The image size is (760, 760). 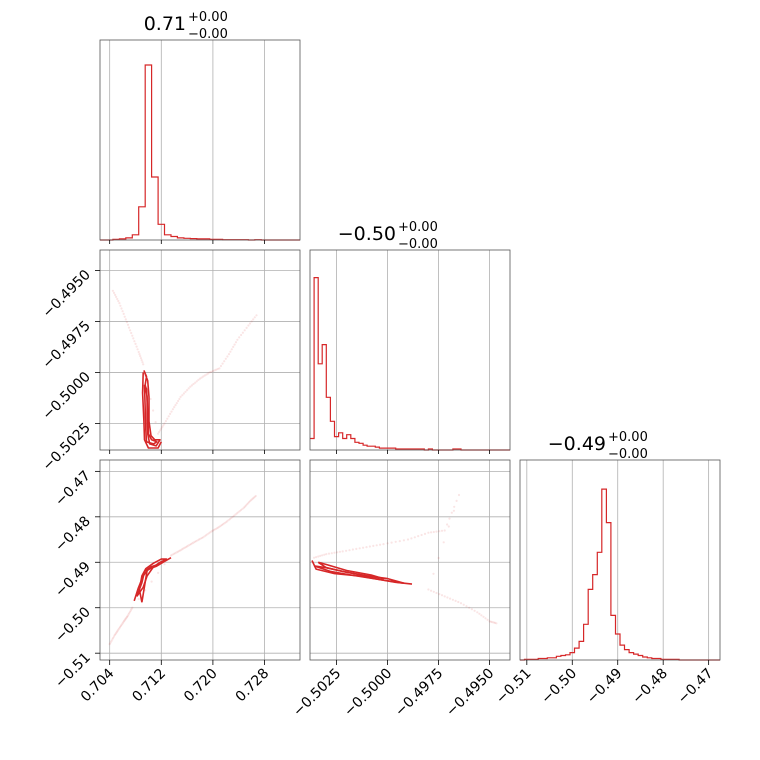 What do you see at coordinates (605, 687) in the screenshot?
I see `x-tick-label: −0.49` at bounding box center [605, 687].